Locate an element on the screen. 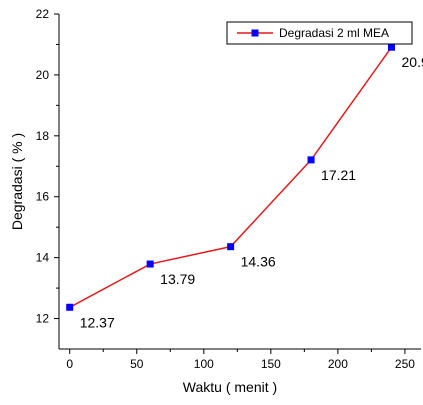 This screenshot has height=405, width=423. x-tick-label: 50 is located at coordinates (137, 364).